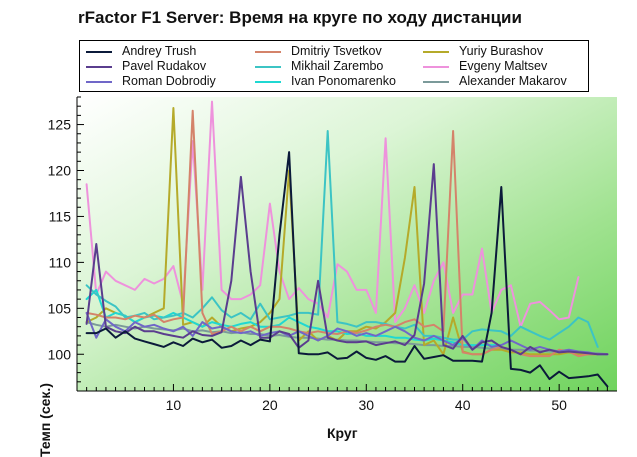 The width and height of the screenshot is (637, 457). I want to click on series-line-roman-dobrodiy, so click(347, 333).